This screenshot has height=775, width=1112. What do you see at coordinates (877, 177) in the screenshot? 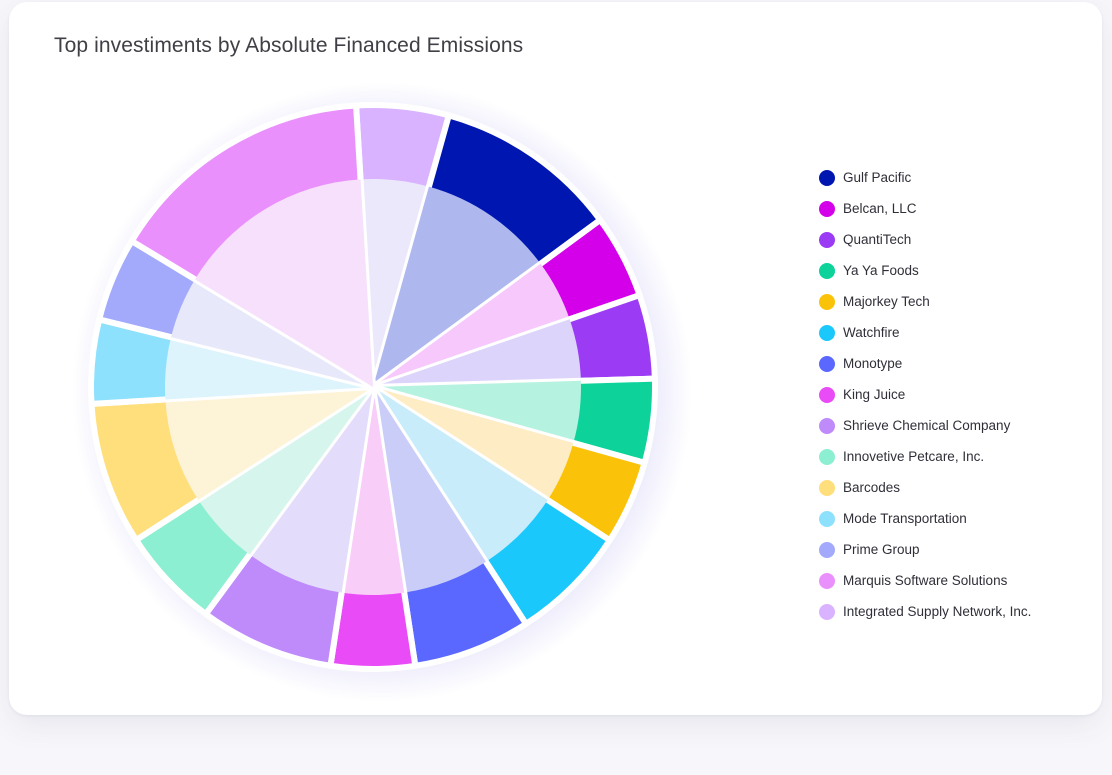
I see `legend-label: Gulf Pacific` at bounding box center [877, 177].